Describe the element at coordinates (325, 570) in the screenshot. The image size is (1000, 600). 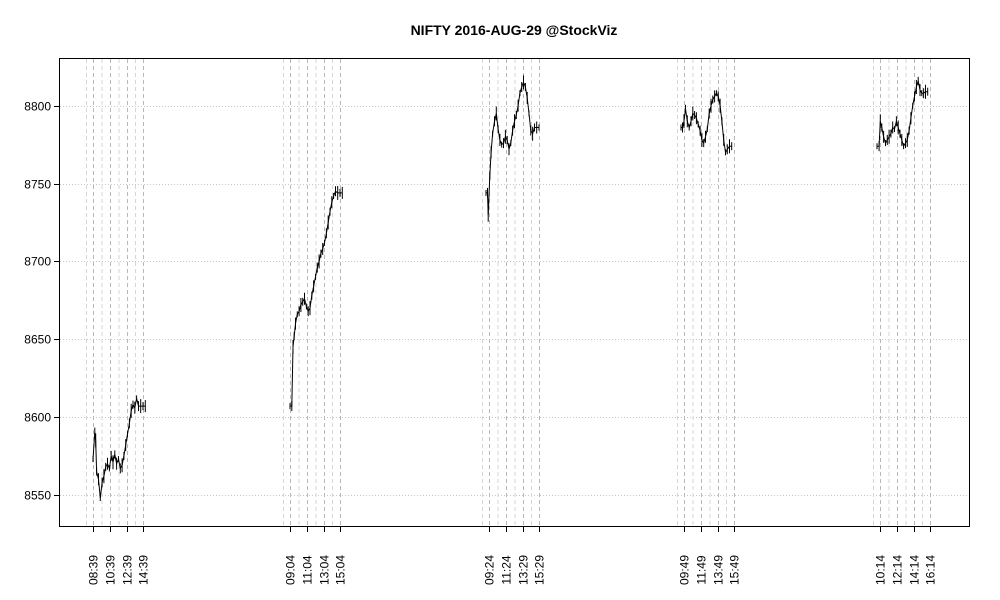
I see `x-tick-label: 13:04` at that location.